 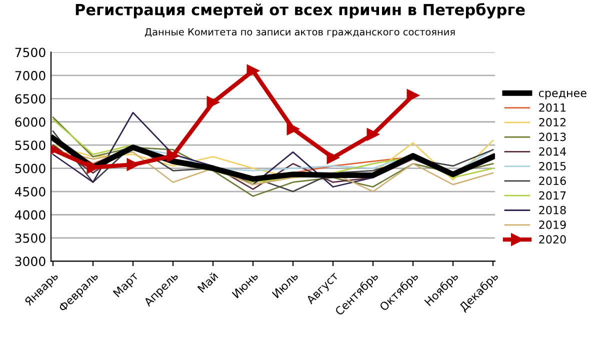 I want to click on legend-label: 2013, so click(x=552, y=137).